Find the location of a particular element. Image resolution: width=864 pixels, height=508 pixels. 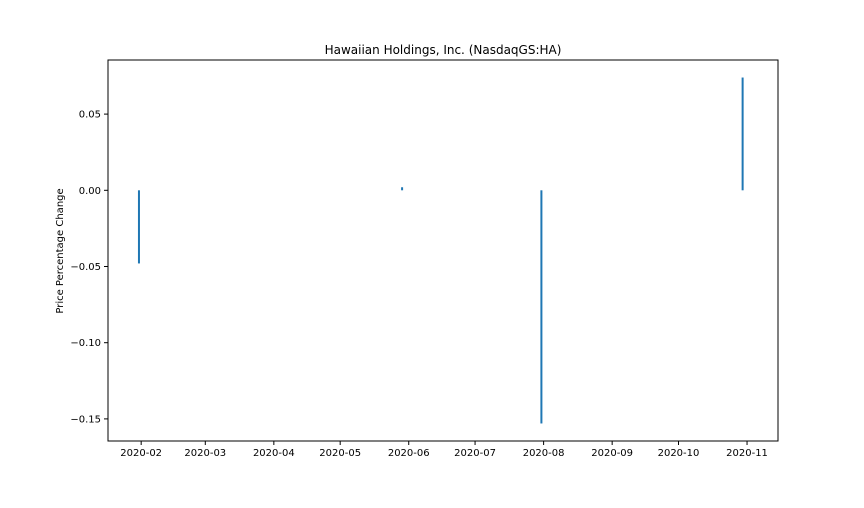

x-tick-label: 2020-05 is located at coordinates (340, 453).